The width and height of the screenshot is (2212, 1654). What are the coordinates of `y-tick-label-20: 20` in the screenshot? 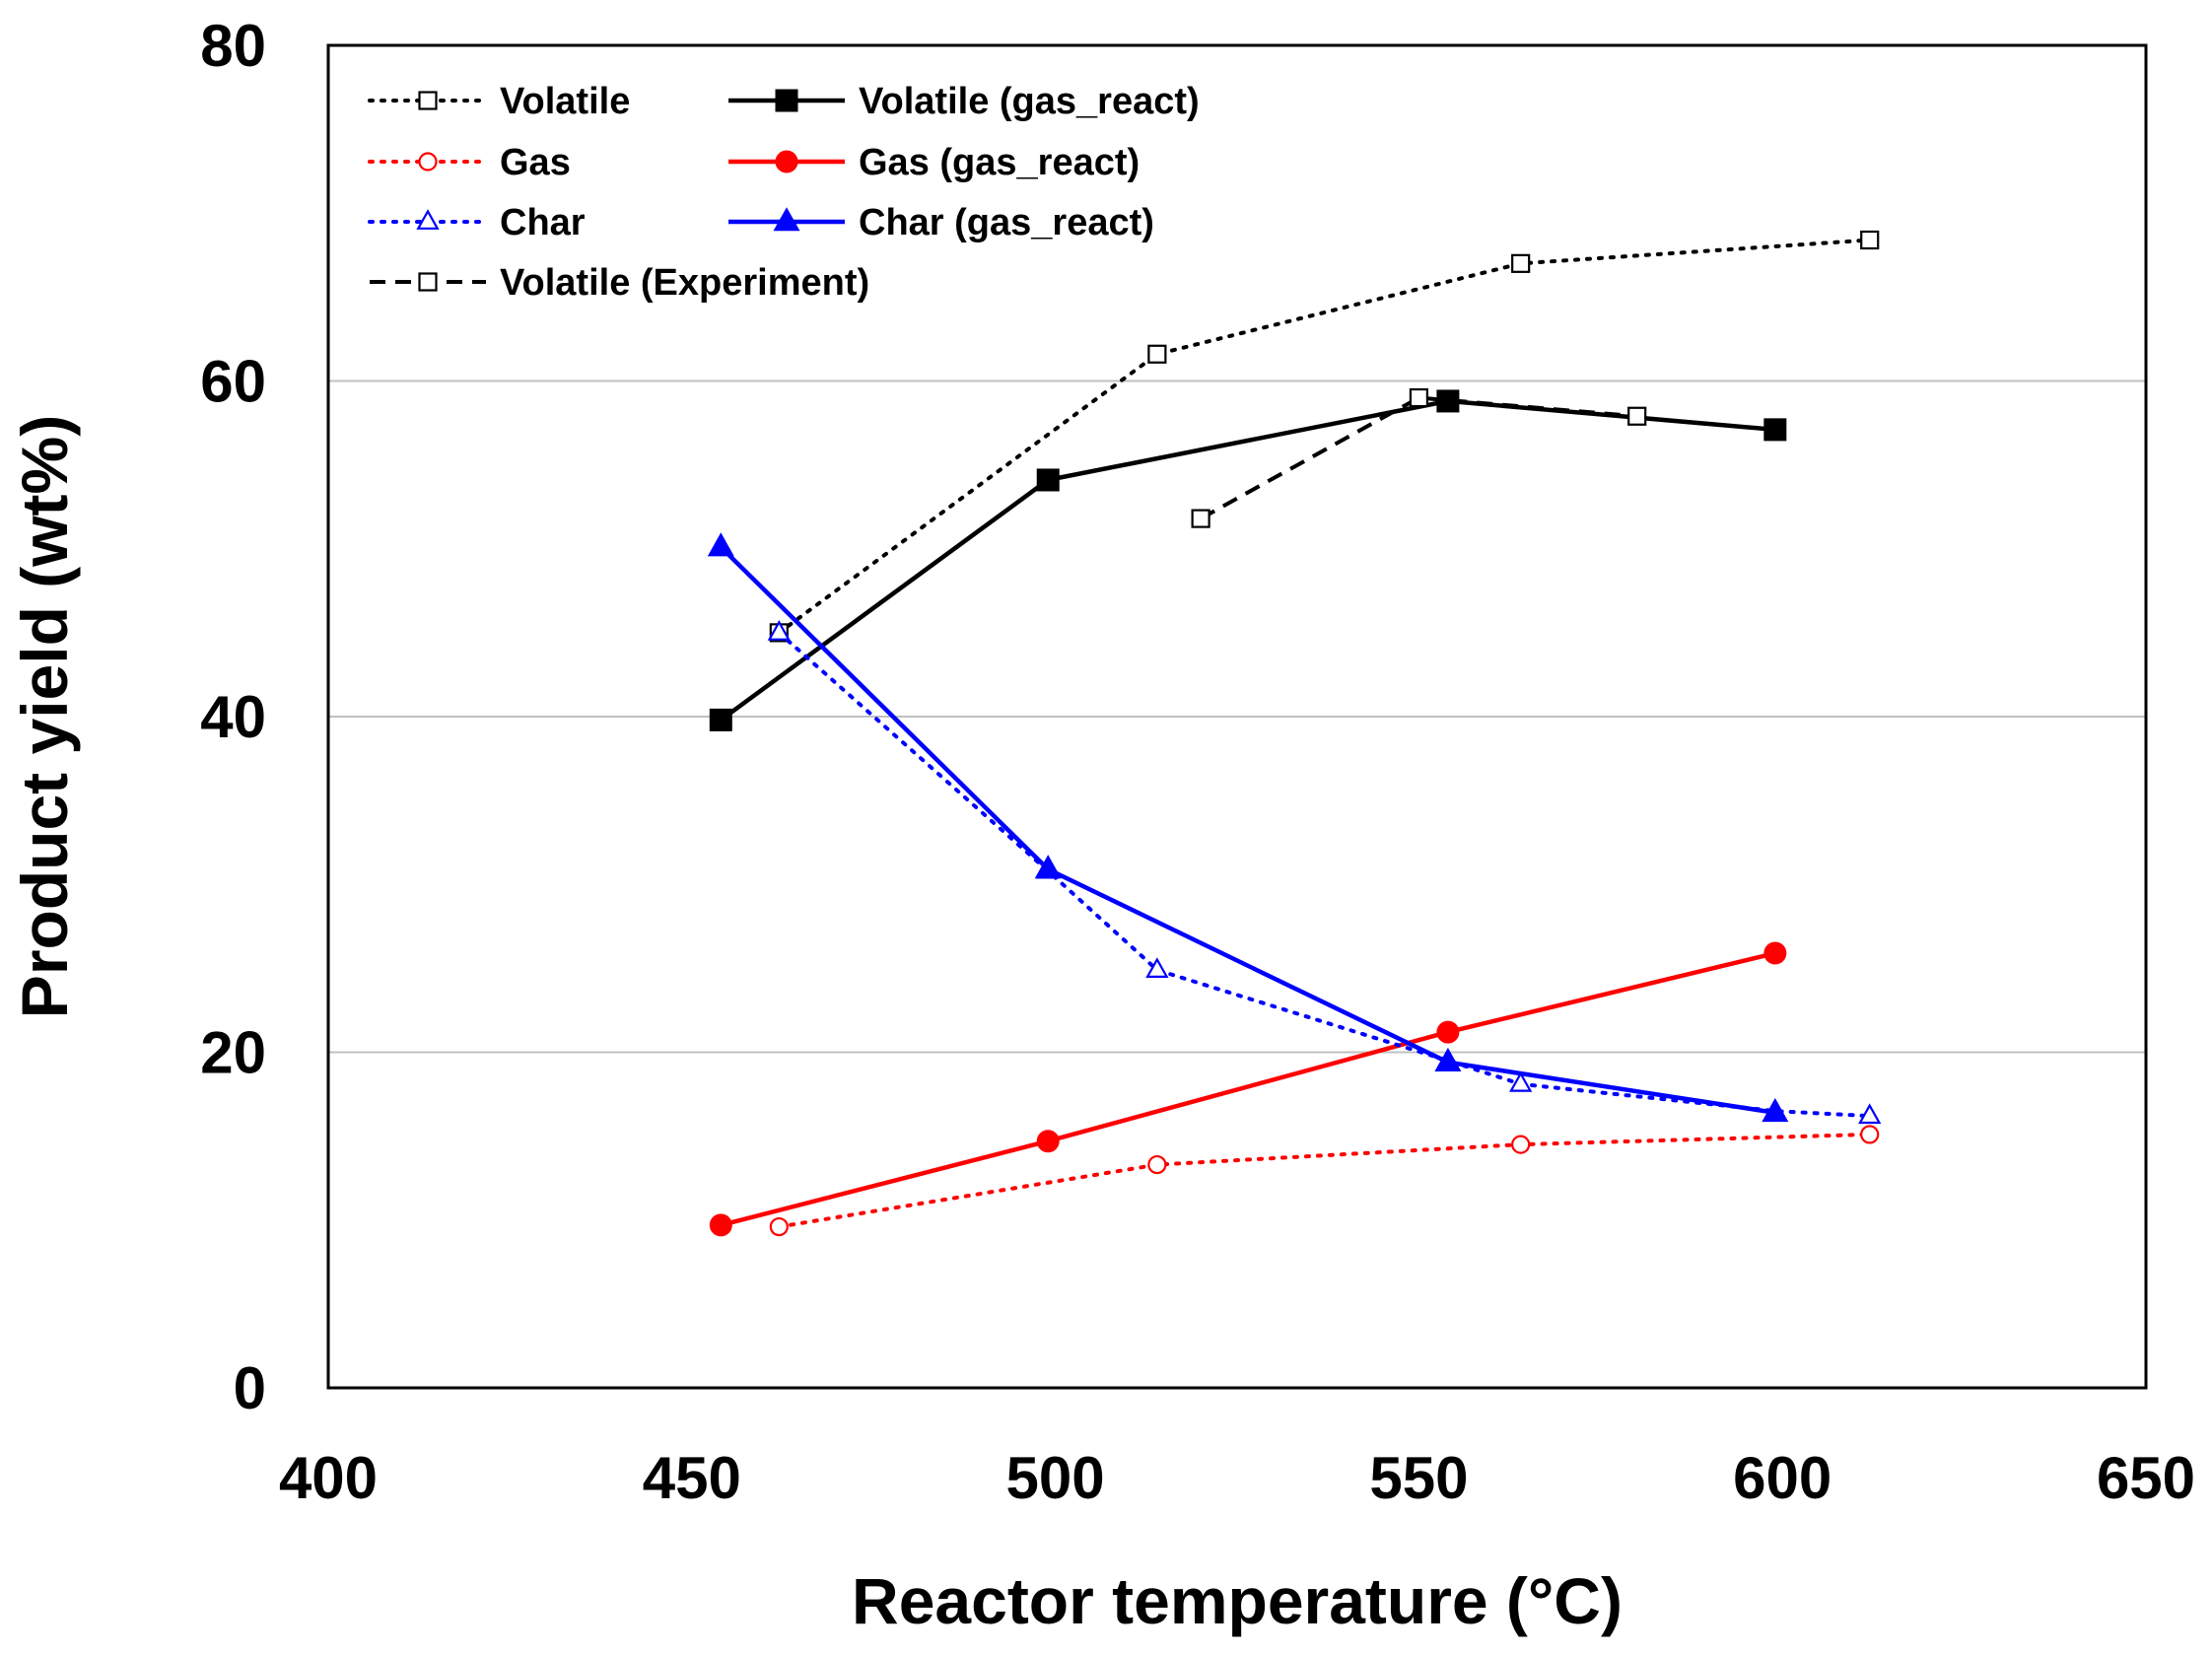 It's located at (233, 1053).